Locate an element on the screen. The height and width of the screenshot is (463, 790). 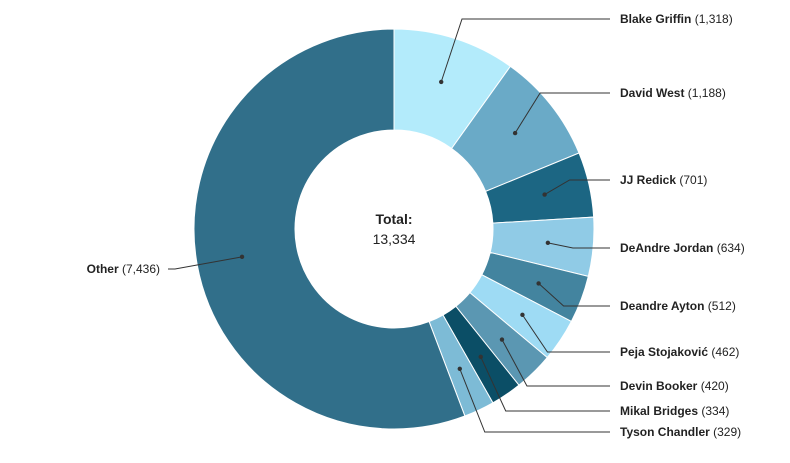
slice-label: Deandre Ayton (512) is located at coordinates (678, 306).